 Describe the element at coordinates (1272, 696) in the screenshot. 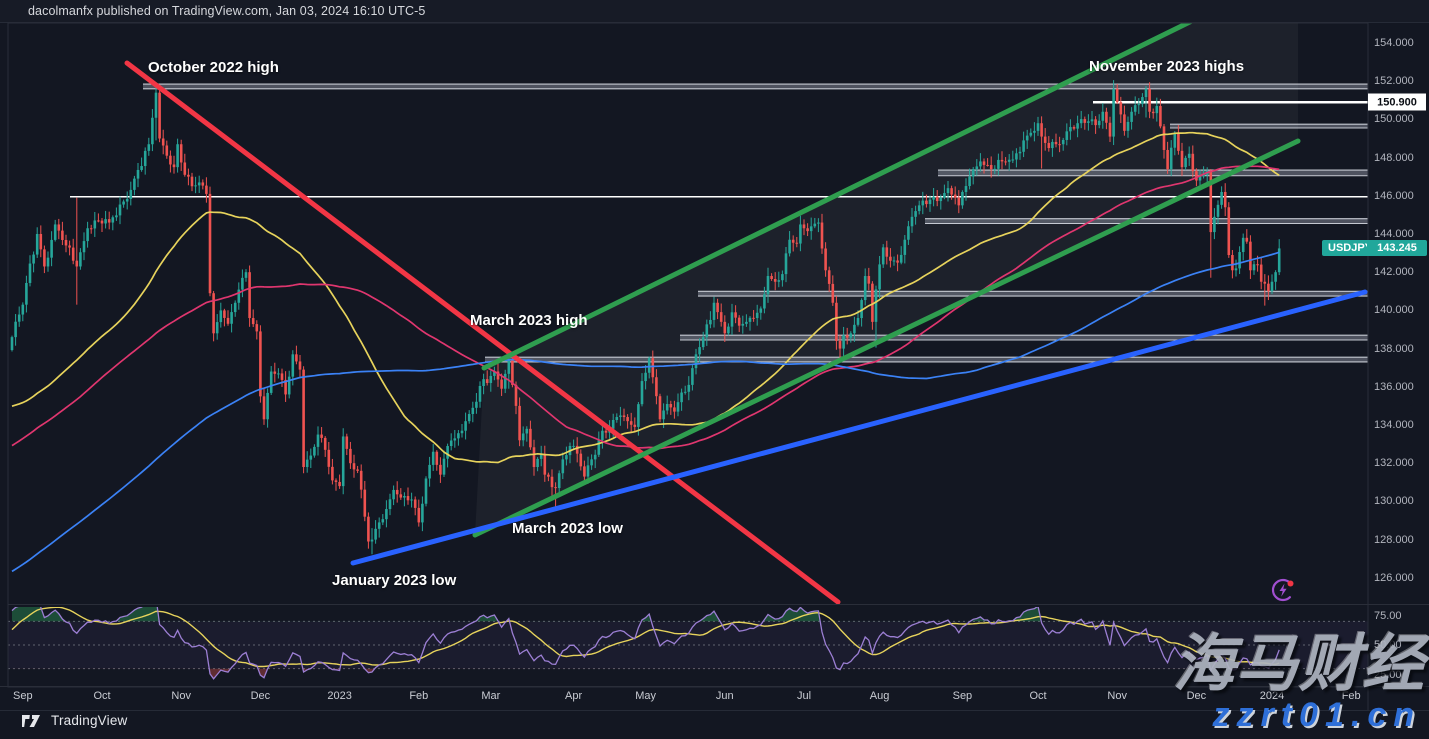

I see `time-axis-label: 2024` at that location.